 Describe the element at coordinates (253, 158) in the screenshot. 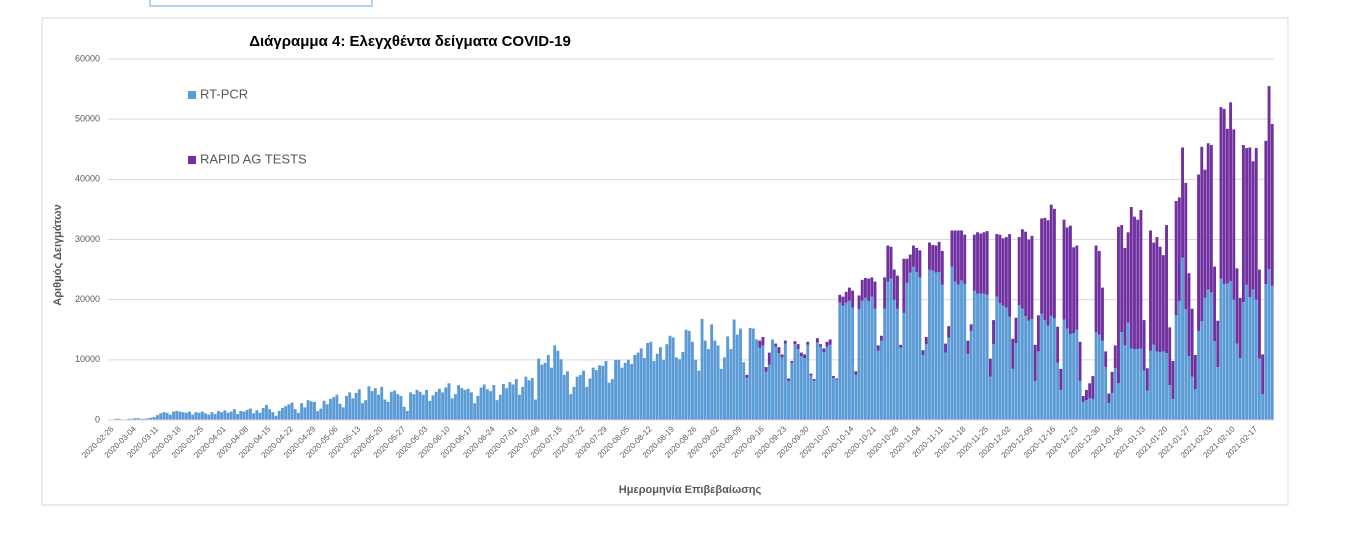

I see `legend-label: RAPID AG TESTS` at that location.